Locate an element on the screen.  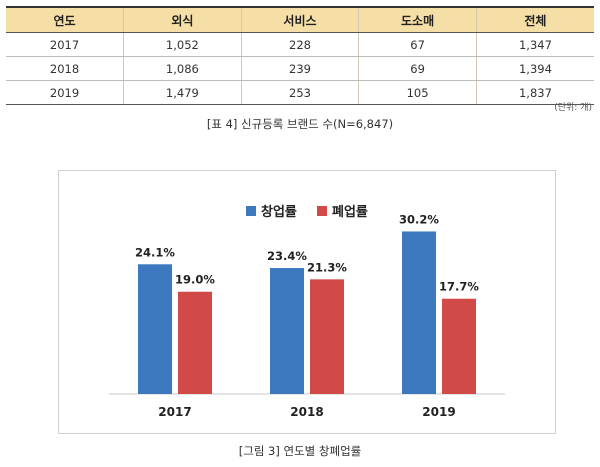
data-label: 21.3% is located at coordinates (327, 267).